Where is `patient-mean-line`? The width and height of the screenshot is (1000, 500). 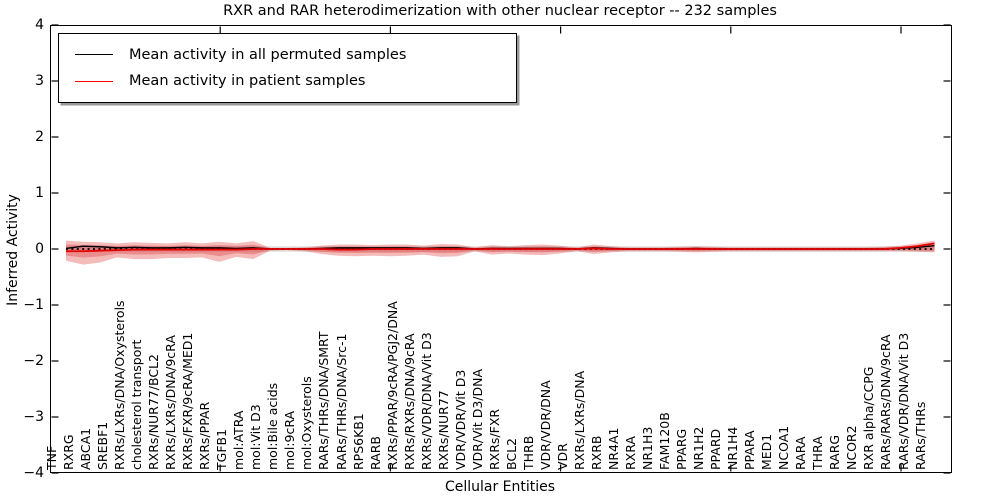
patient-mean-line is located at coordinates (500, 247).